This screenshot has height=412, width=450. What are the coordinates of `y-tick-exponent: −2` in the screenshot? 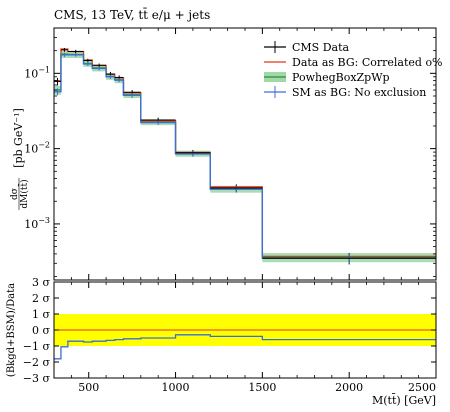 It's located at (44, 145).